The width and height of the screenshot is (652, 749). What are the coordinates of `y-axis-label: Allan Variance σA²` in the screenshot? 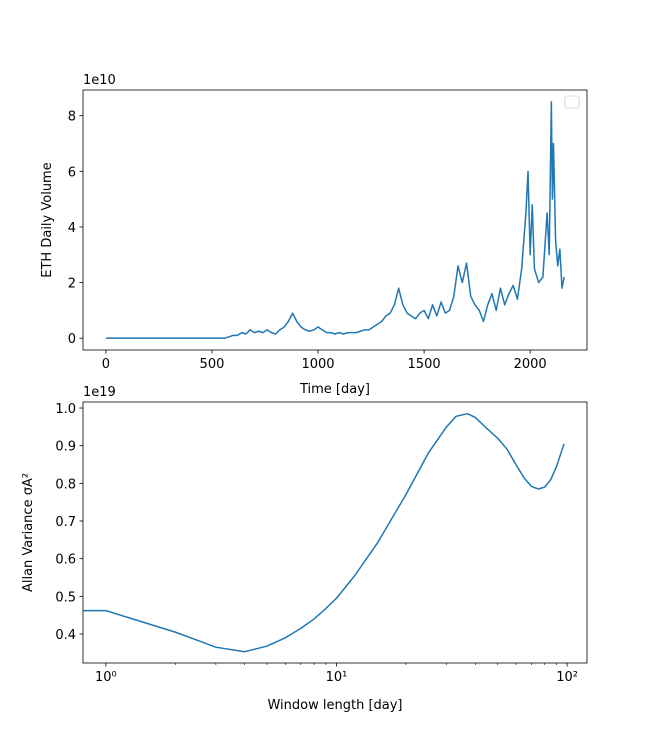 It's located at (28, 532).